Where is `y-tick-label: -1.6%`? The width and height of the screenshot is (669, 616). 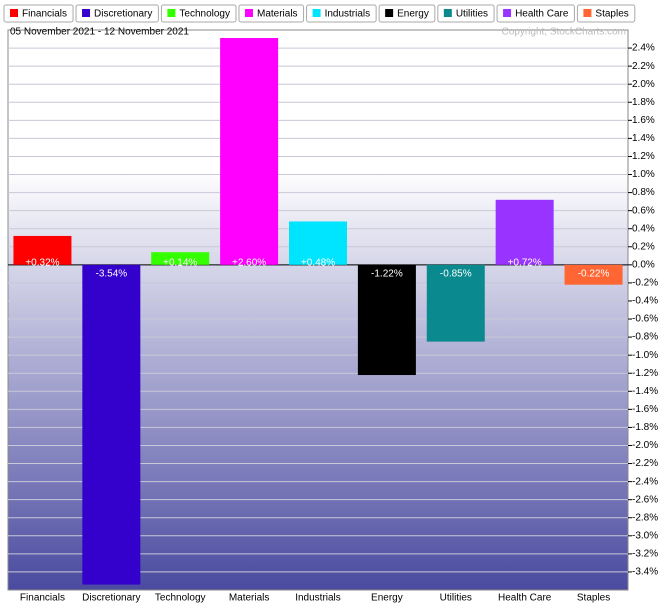 y-tick-label: -1.6% is located at coordinates (645, 409).